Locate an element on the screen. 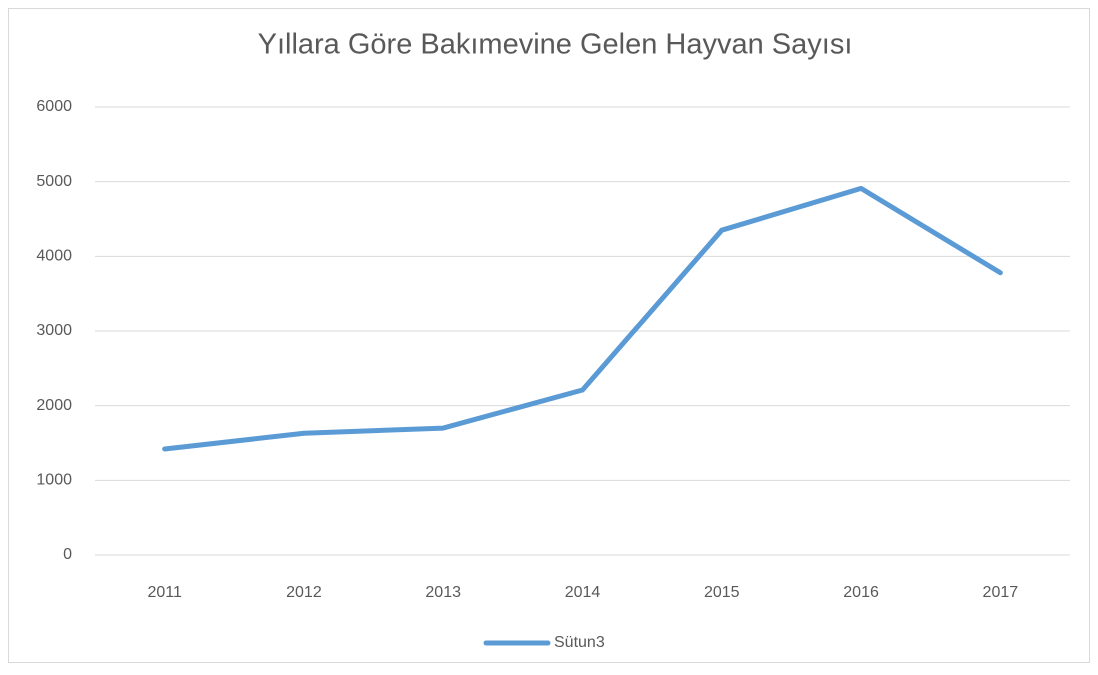 The width and height of the screenshot is (1098, 675). x-tick-label: 2013 is located at coordinates (443, 592).